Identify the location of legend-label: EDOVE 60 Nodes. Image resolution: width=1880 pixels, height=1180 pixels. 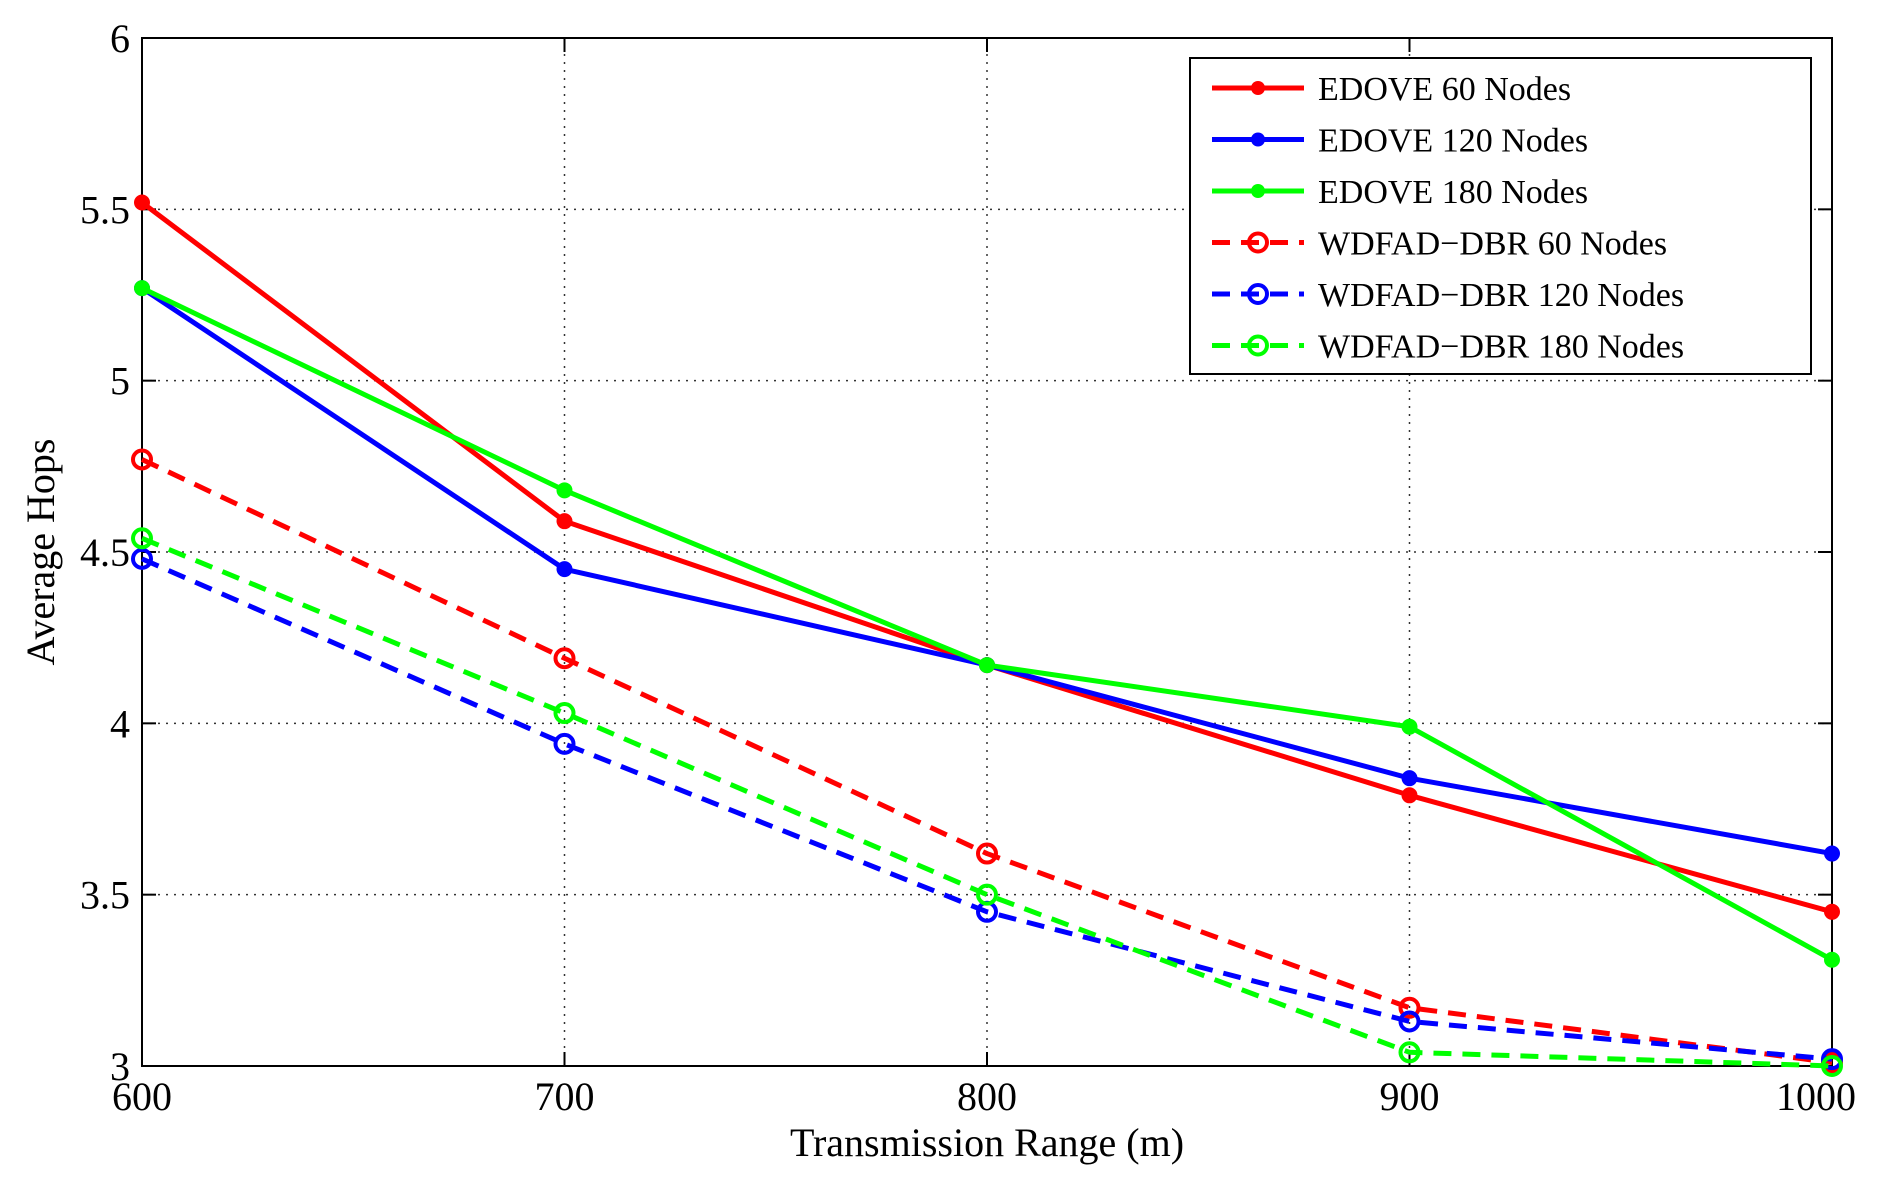
(1444, 89).